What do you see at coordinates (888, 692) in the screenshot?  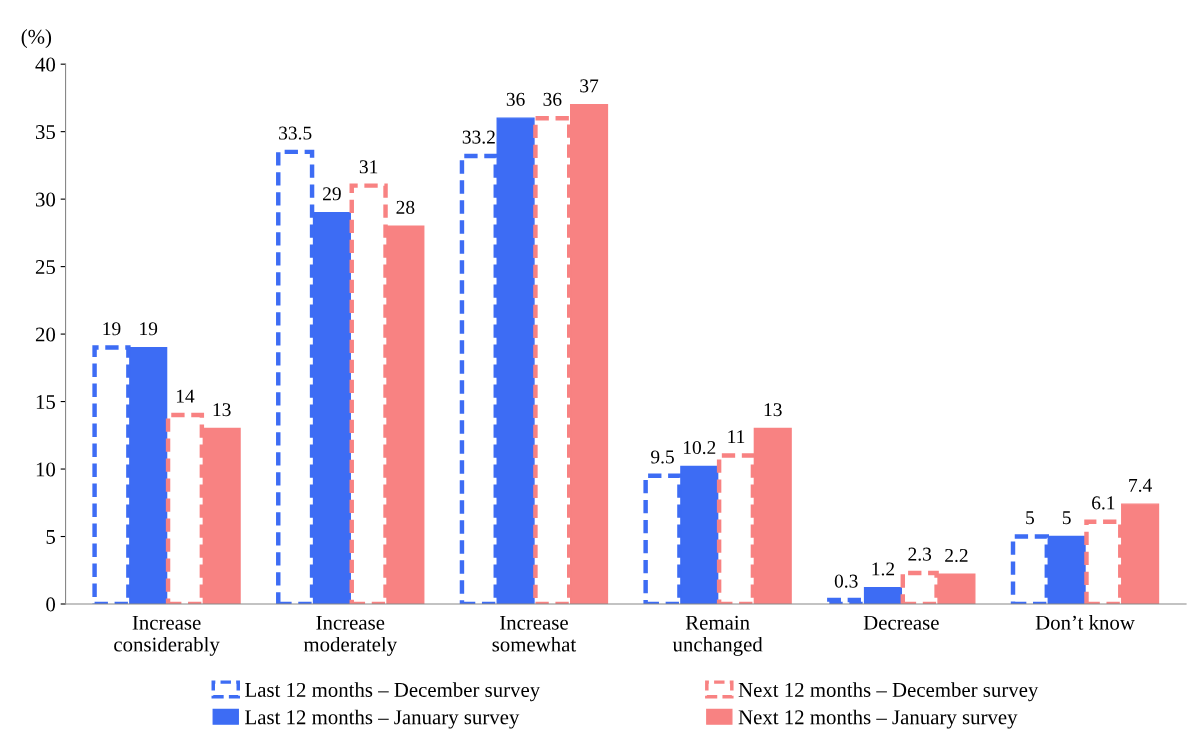 I see `legend-label: Next 12 months – December survey` at bounding box center [888, 692].